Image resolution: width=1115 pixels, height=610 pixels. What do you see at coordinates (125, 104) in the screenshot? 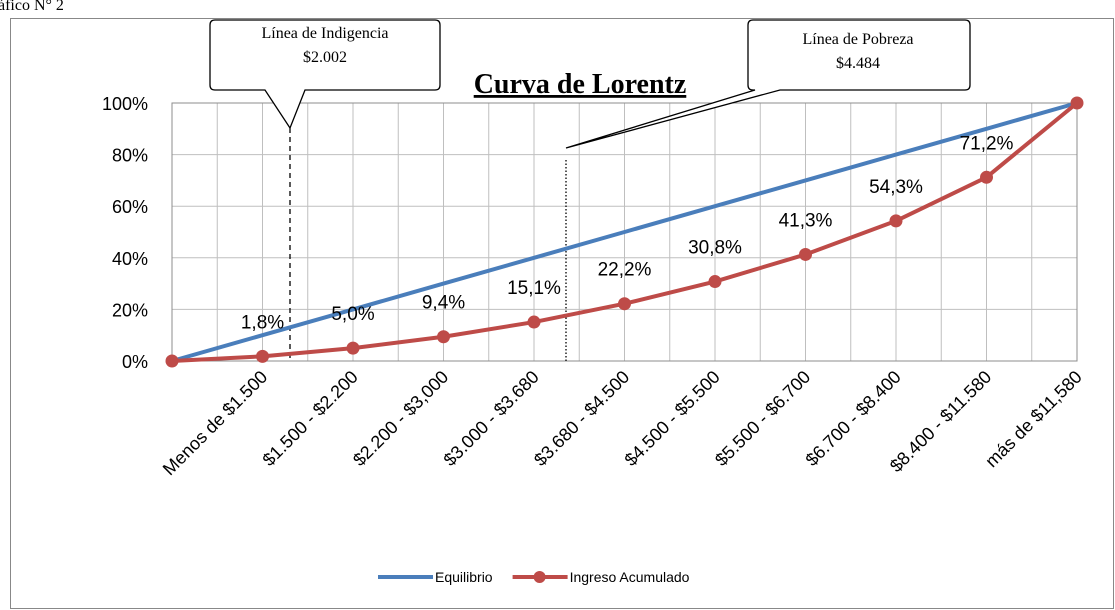
I see `y-tick-label: 100%` at bounding box center [125, 104].